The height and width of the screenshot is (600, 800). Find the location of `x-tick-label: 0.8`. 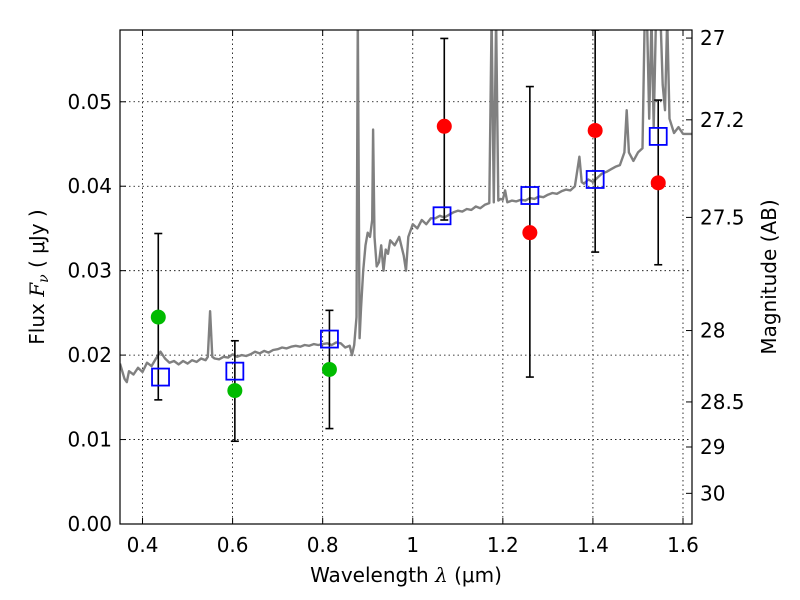

x-tick-label: 0.8 is located at coordinates (323, 545).